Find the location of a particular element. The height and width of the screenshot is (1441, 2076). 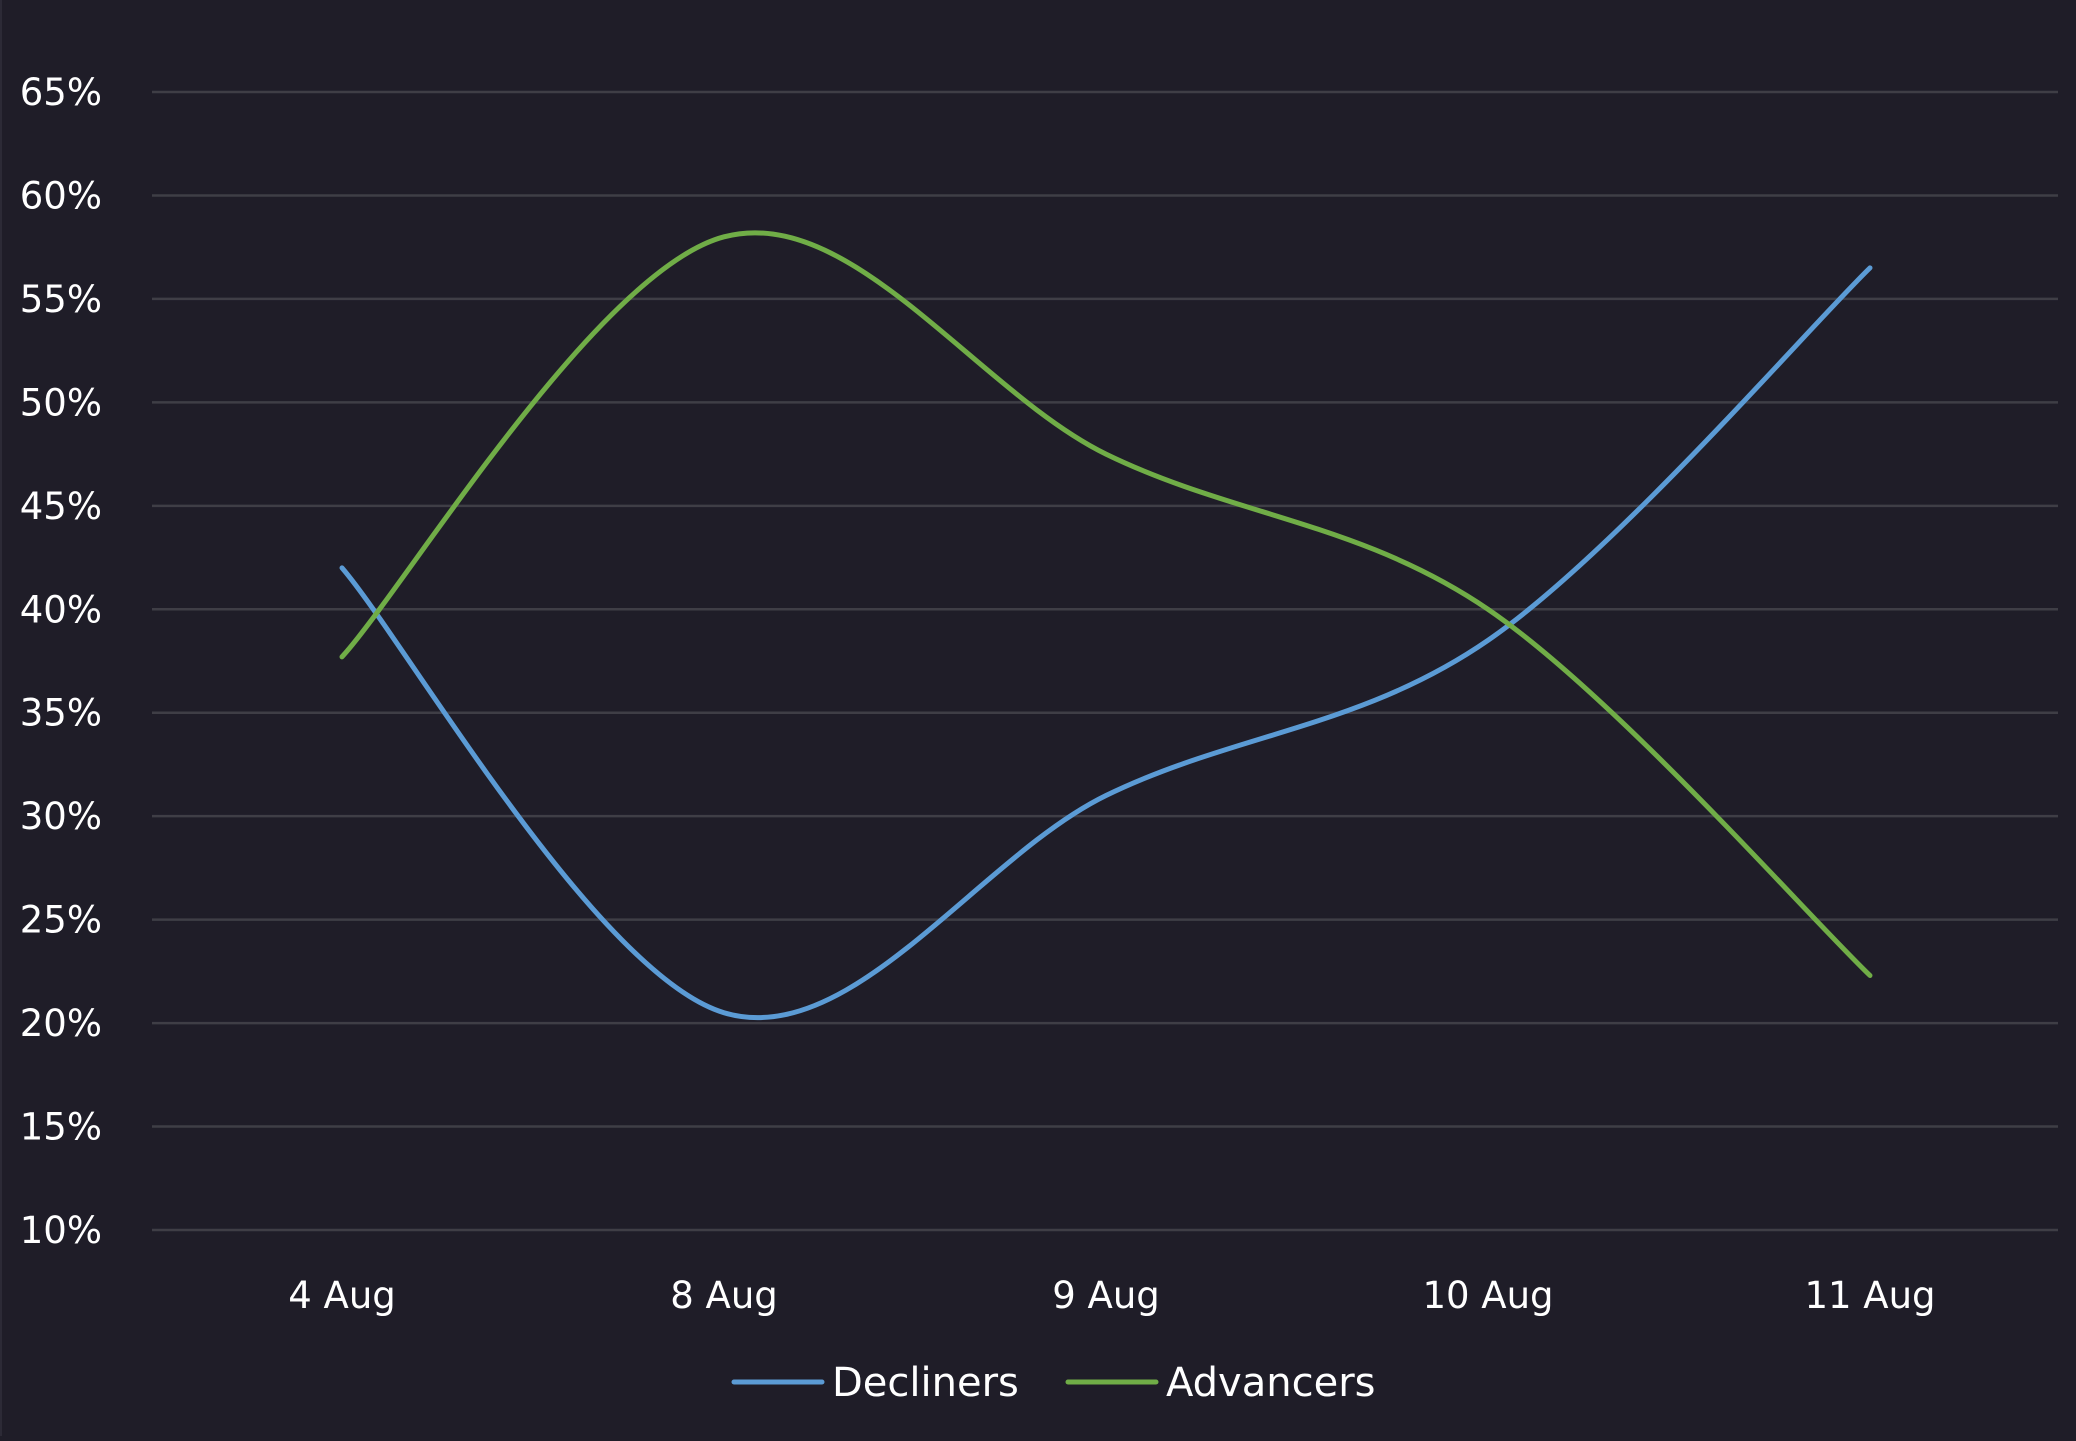

x-tick-label-1: 8 Aug is located at coordinates (724, 1295).